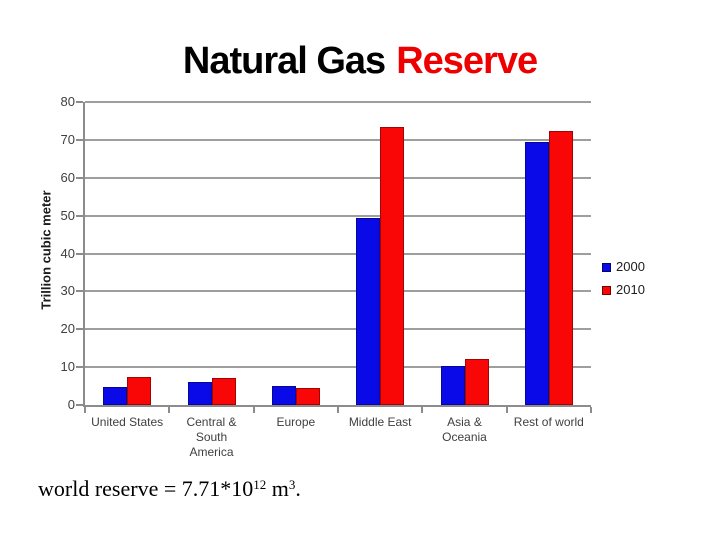 This screenshot has width=720, height=540. What do you see at coordinates (67, 291) in the screenshot?
I see `y-tick-label-30: 30` at bounding box center [67, 291].